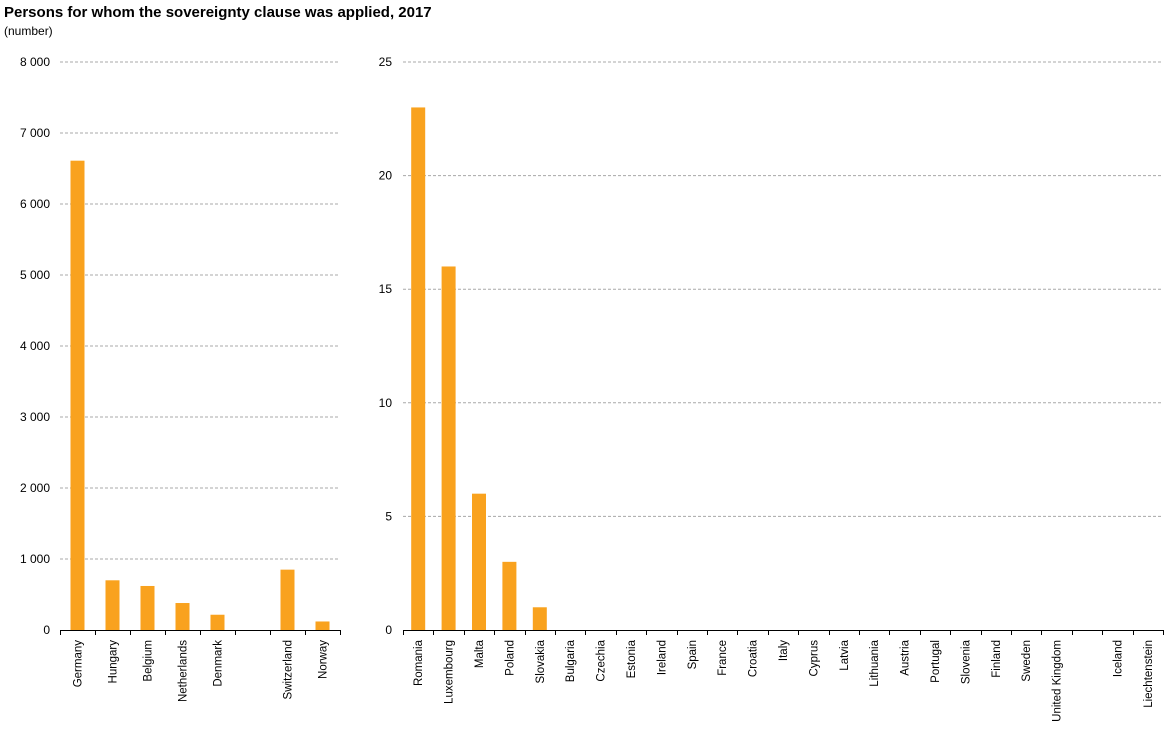 Image resolution: width=1164 pixels, height=742 pixels. What do you see at coordinates (845, 654) in the screenshot?
I see `x-tick-label: Latvia` at bounding box center [845, 654].